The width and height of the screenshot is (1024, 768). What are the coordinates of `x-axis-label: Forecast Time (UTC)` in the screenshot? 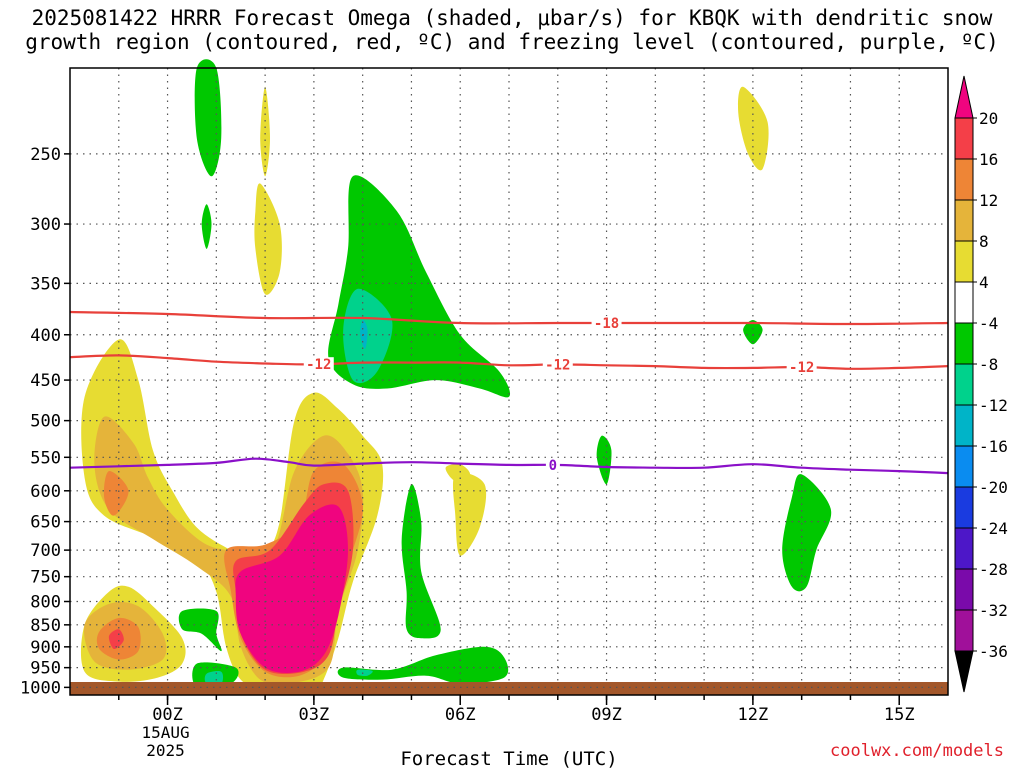 It's located at (508, 758).